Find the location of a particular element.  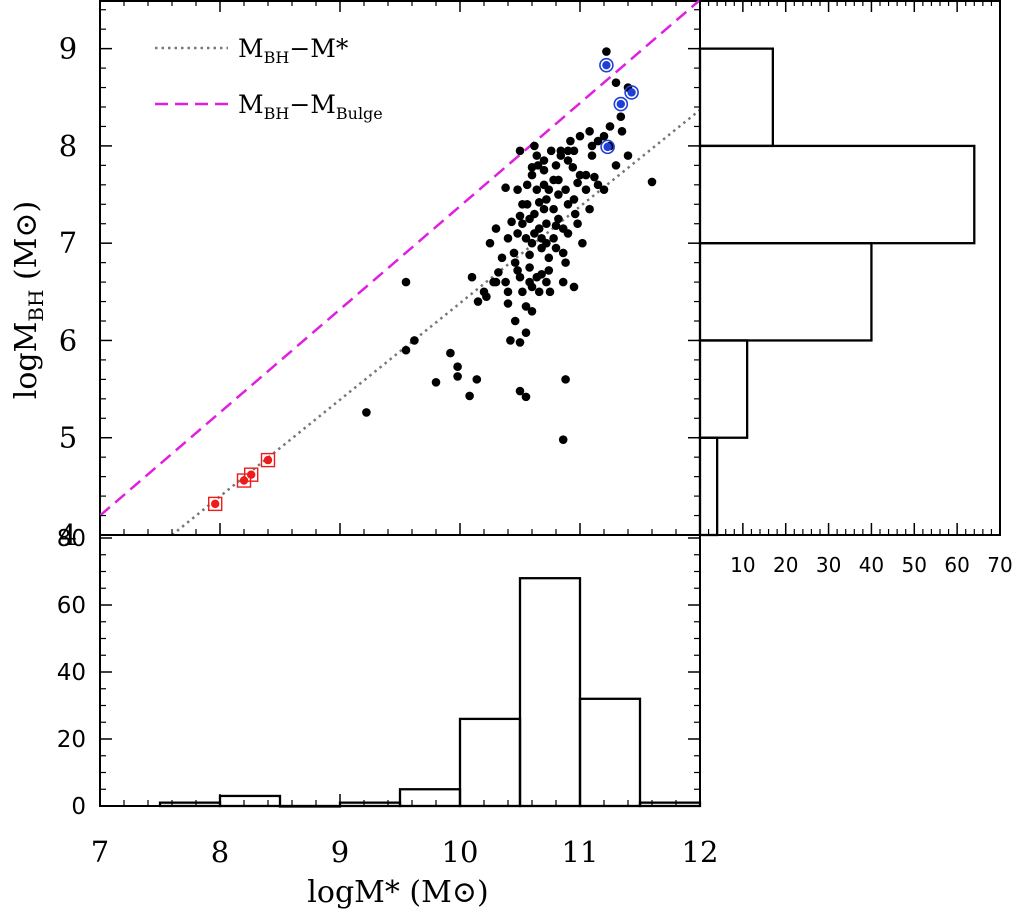

bottom-ytick-label: 60 is located at coordinates (71, 606).